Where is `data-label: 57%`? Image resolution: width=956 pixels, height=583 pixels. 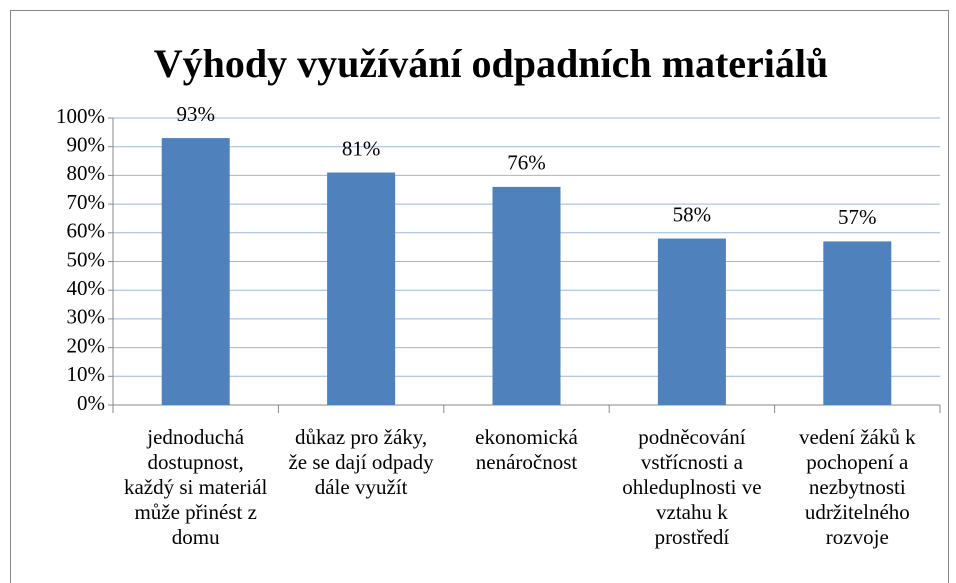
data-label: 57% is located at coordinates (857, 217).